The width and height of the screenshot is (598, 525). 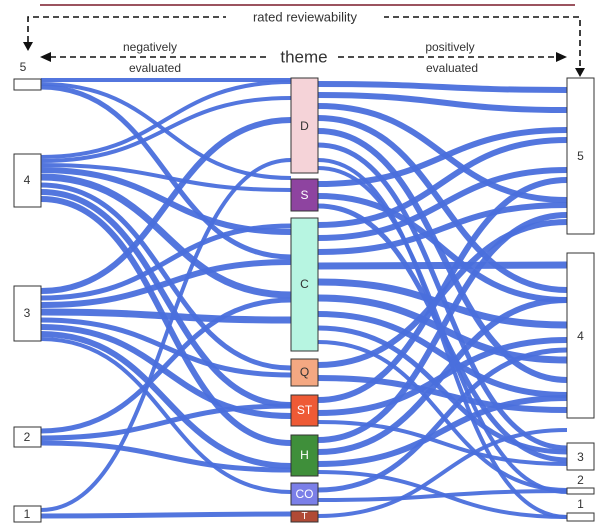 I want to click on evaluated-right-label: evaluated, so click(x=452, y=68).